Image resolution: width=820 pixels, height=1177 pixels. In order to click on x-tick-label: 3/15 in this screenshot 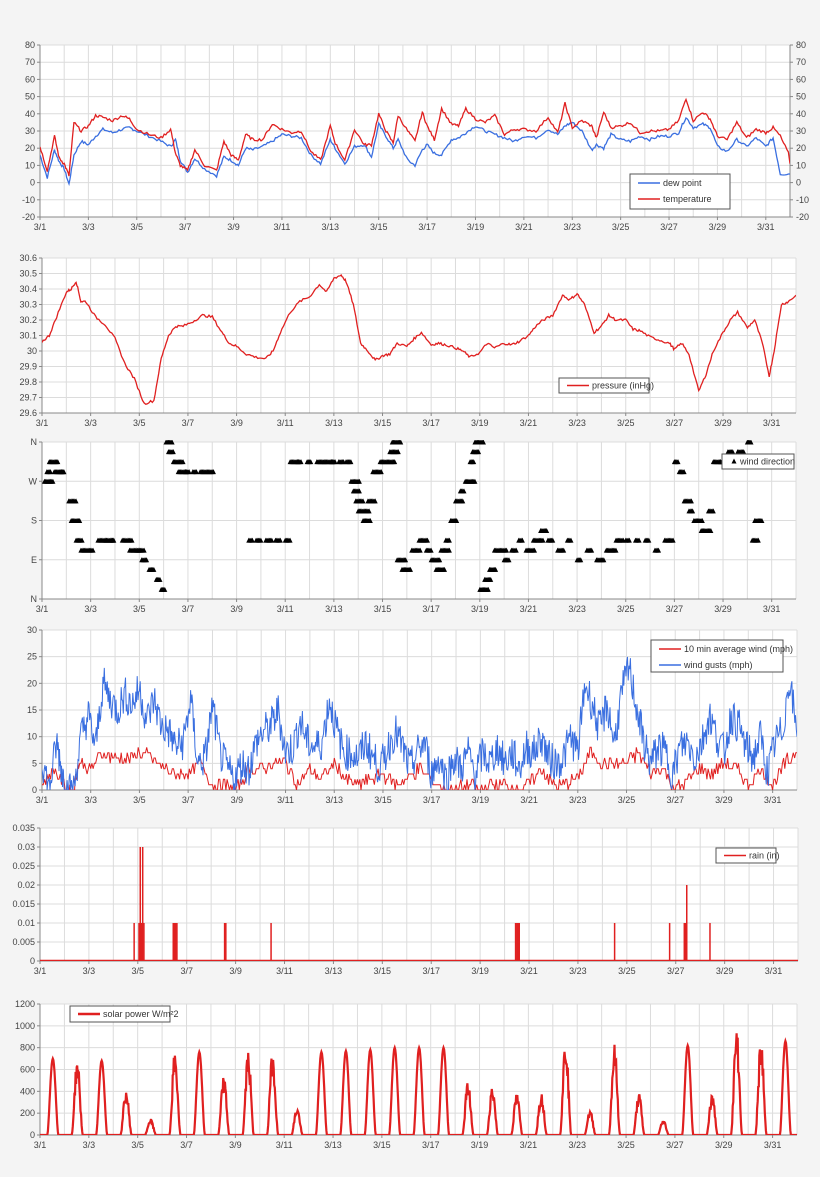, I will do `click(382, 1145)`.